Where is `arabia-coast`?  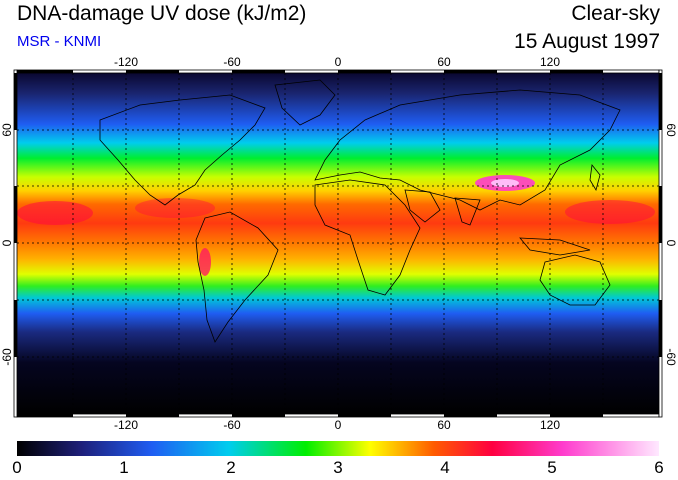 arabia-coast is located at coordinates (422, 206).